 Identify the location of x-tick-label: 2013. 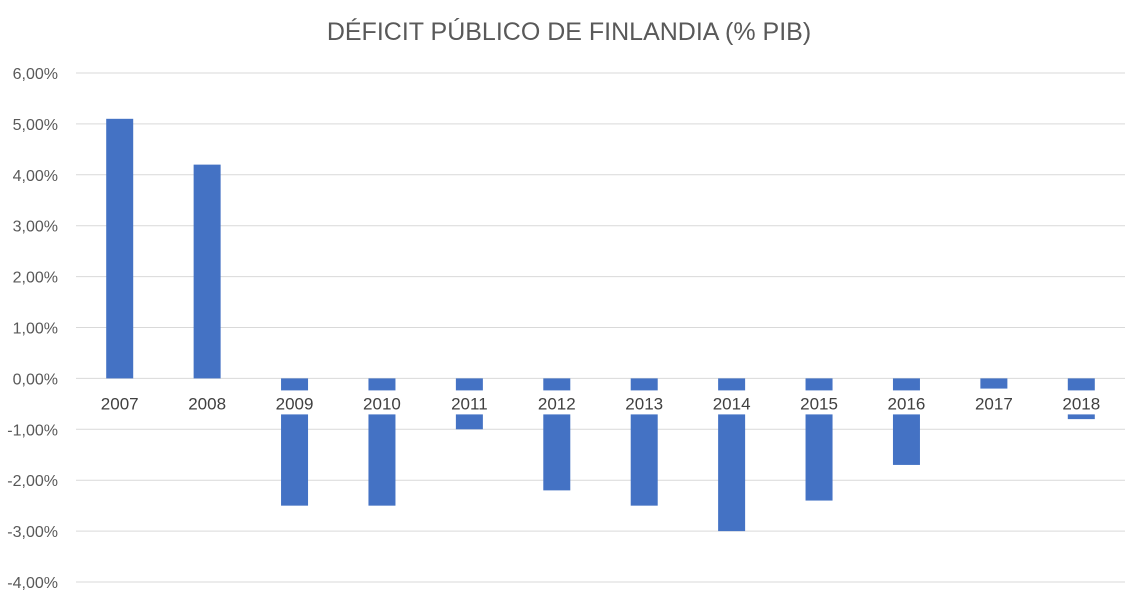
(644, 403).